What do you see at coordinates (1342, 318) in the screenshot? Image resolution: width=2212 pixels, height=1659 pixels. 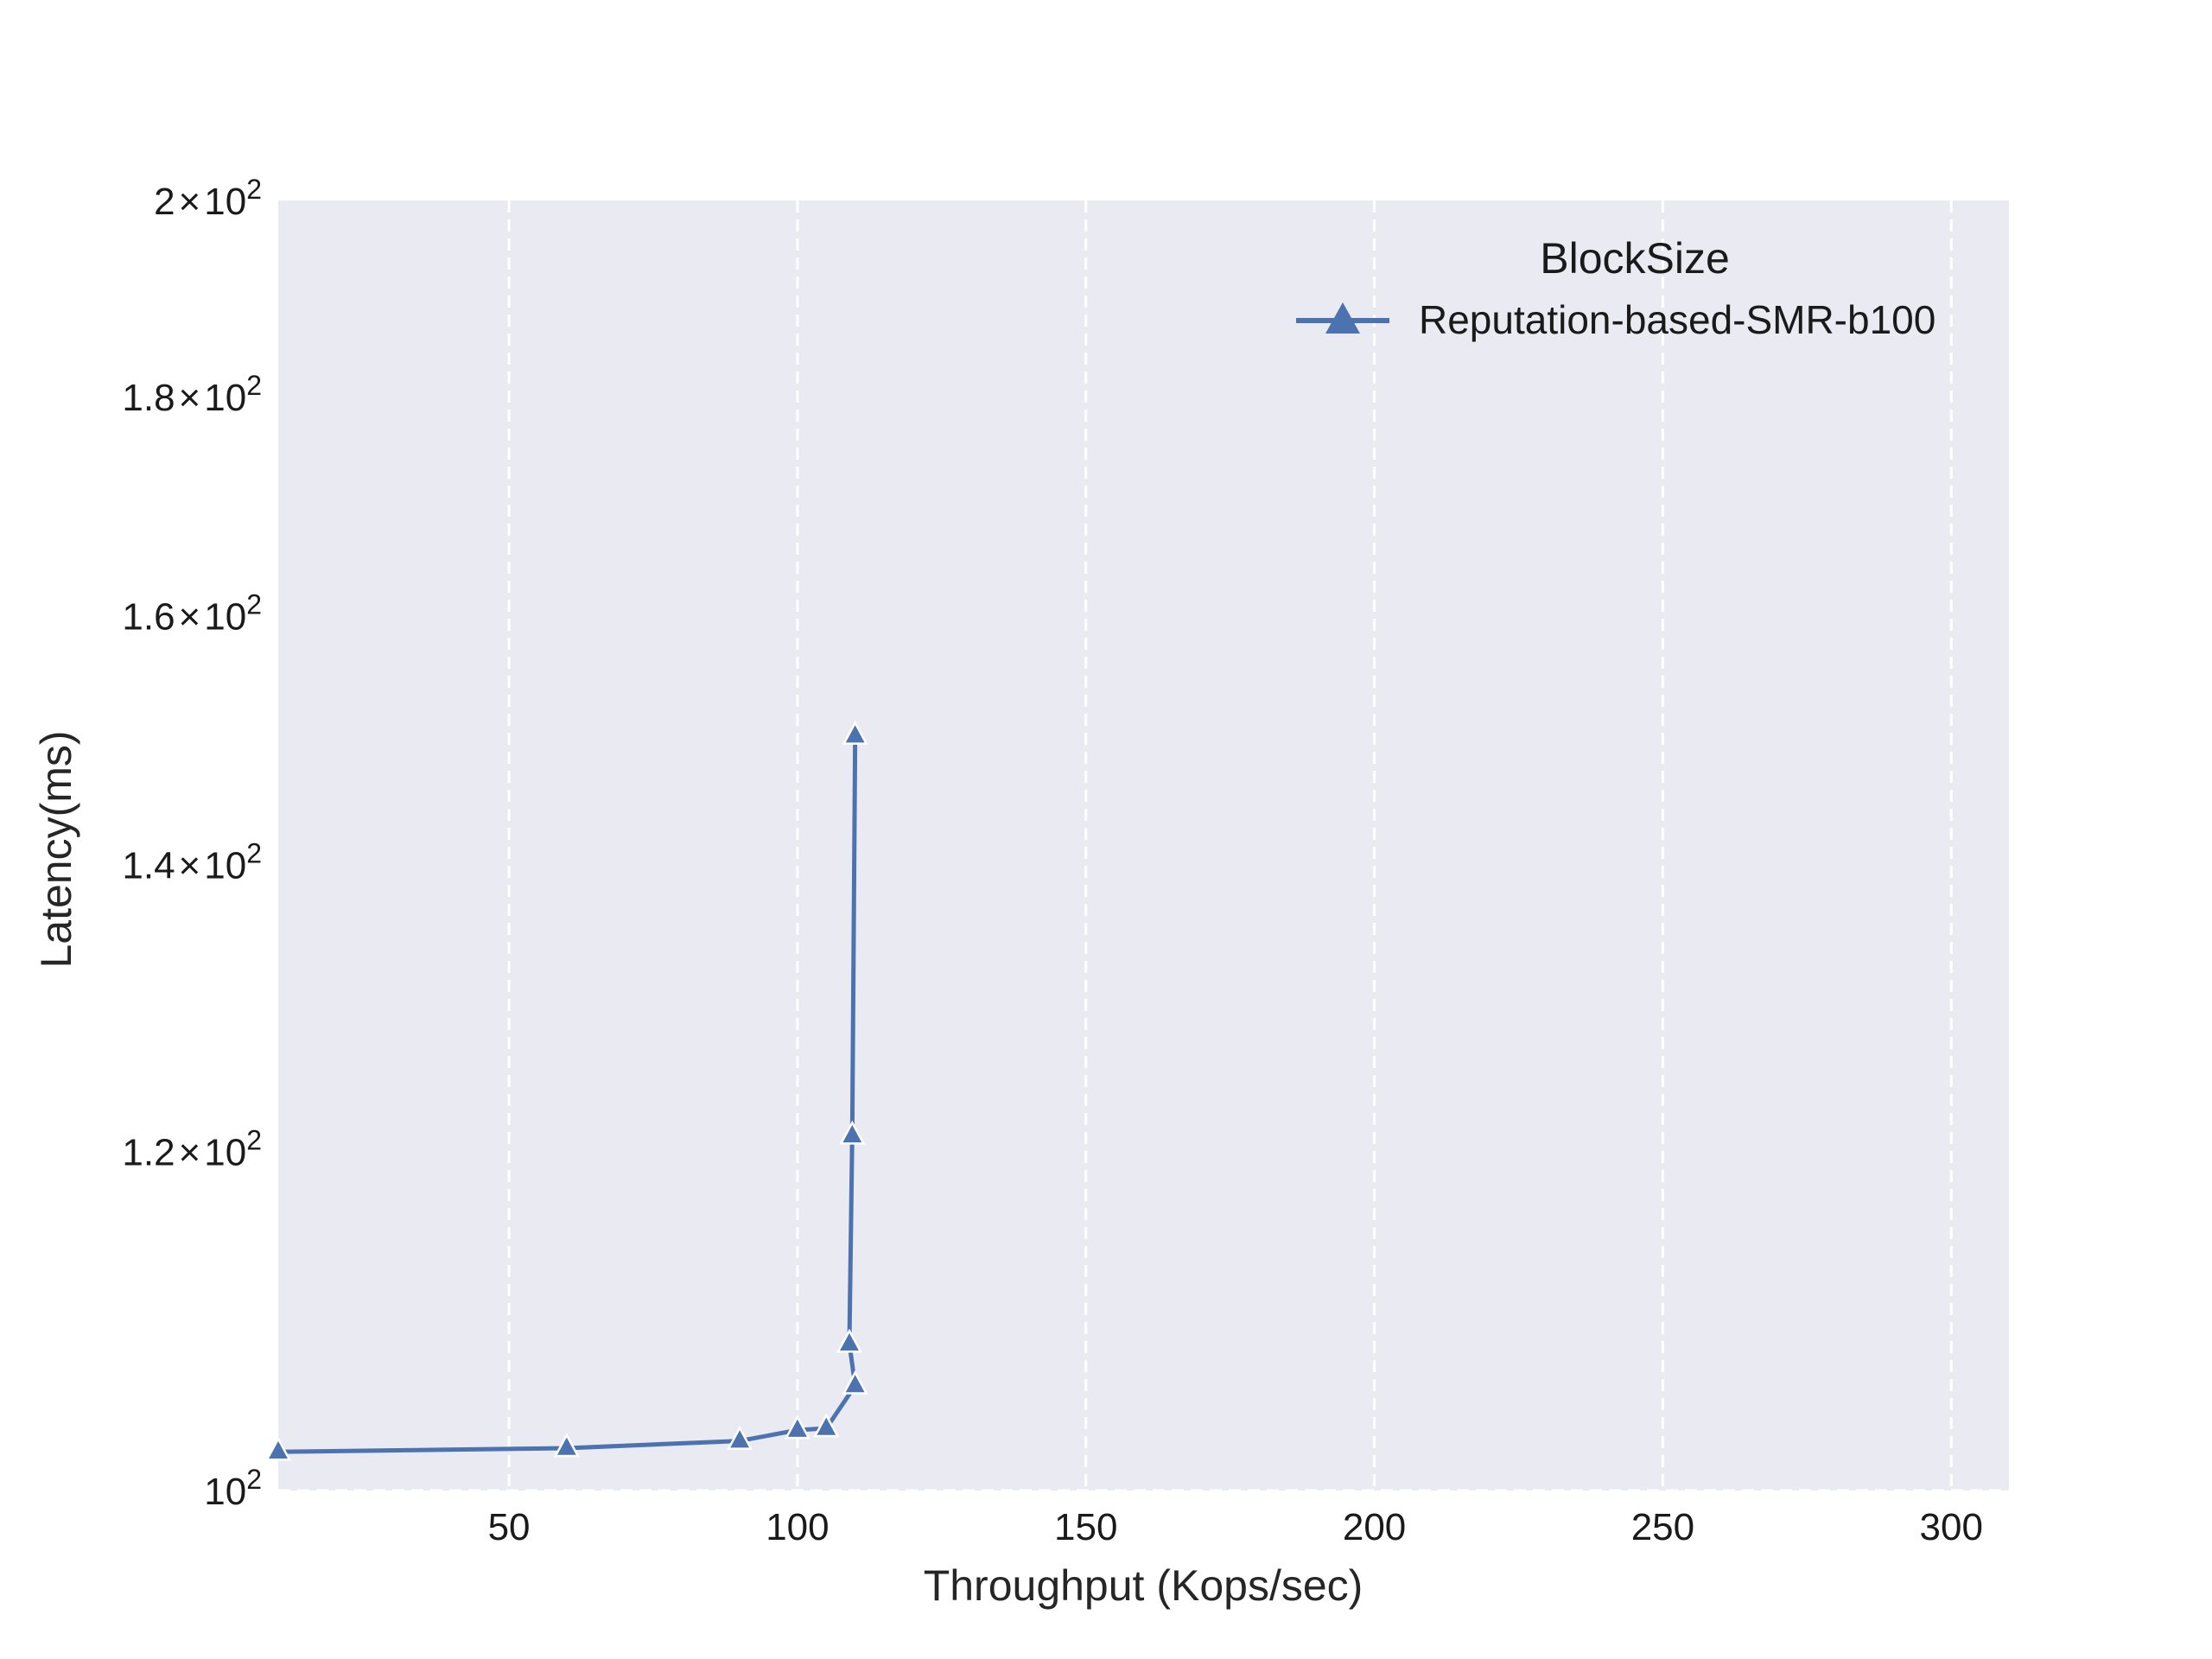 I see `legend-triangle-marker` at bounding box center [1342, 318].